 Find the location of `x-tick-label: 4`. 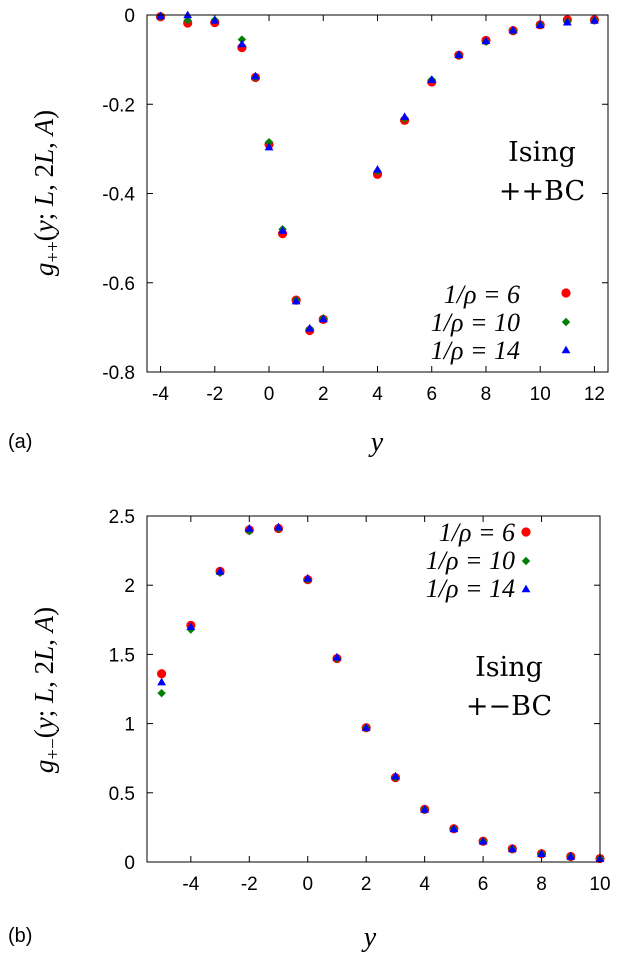

x-tick-label: 4 is located at coordinates (424, 884).